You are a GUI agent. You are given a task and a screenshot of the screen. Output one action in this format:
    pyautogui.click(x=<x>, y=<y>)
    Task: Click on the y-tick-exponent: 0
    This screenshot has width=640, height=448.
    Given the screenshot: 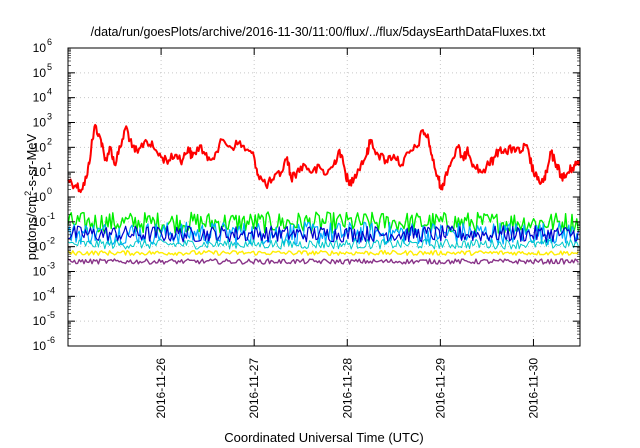 What is the action you would take?
    pyautogui.click(x=49, y=191)
    